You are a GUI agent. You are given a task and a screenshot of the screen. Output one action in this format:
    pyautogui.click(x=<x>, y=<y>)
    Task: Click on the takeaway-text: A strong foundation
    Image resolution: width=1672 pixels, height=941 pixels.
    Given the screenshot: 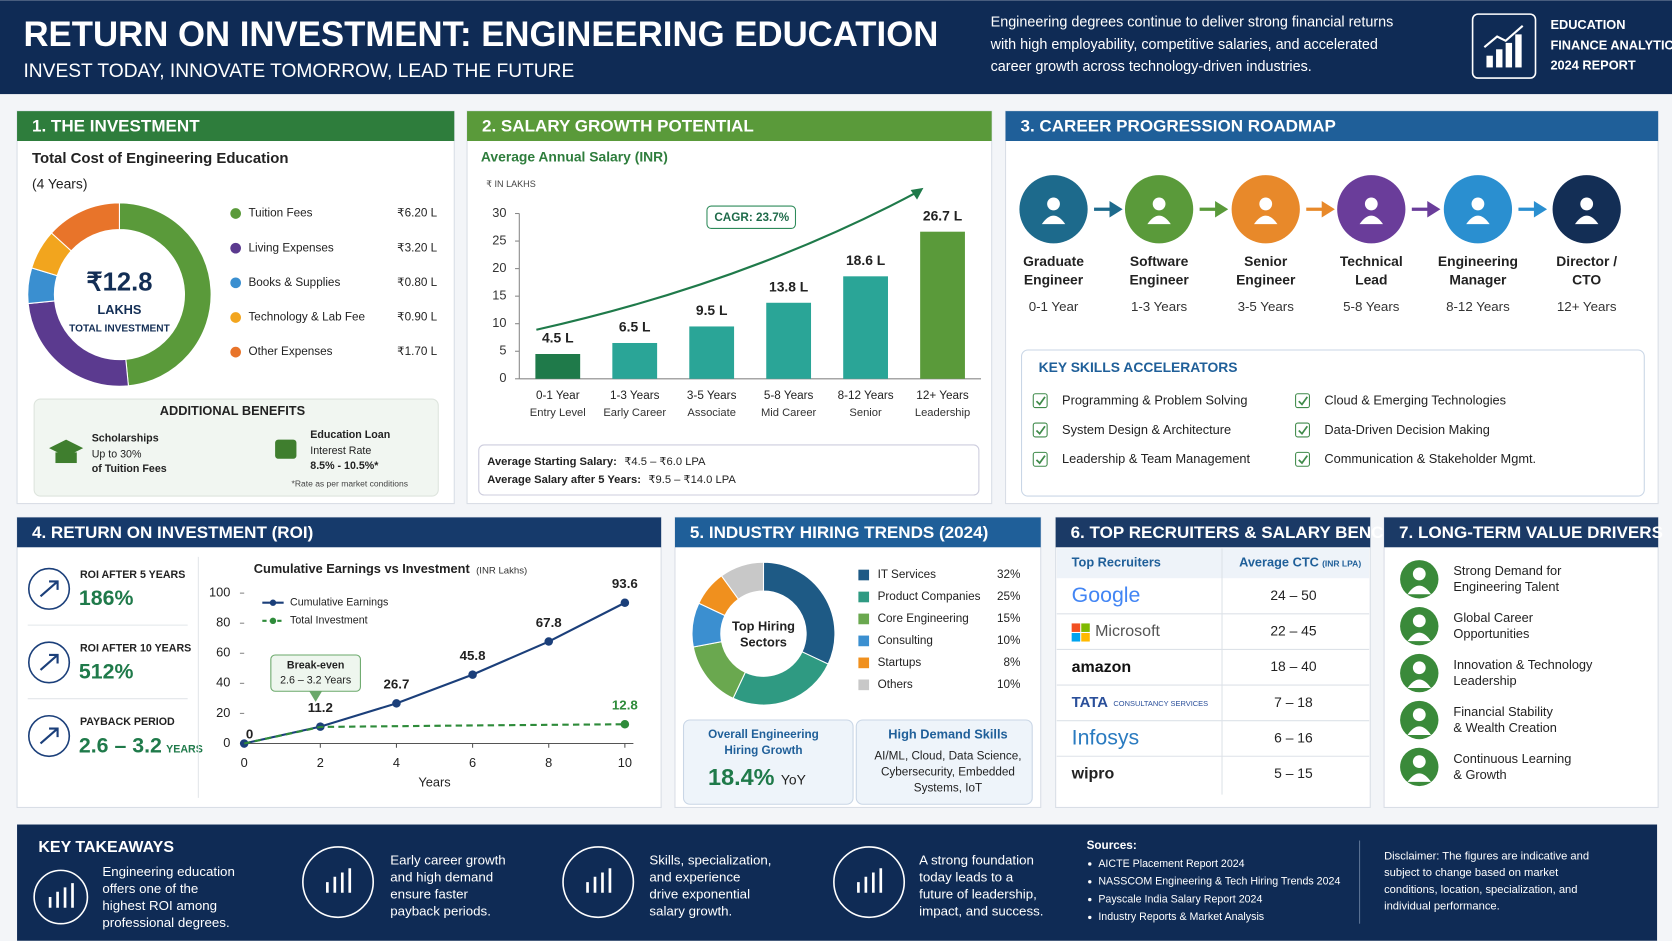 What is the action you would take?
    pyautogui.click(x=976, y=859)
    